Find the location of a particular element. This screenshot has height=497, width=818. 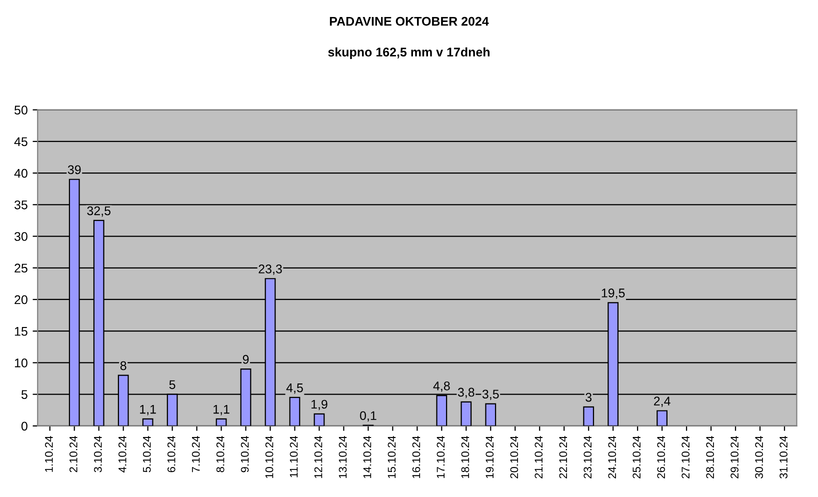

data-label: 8 is located at coordinates (123, 365).